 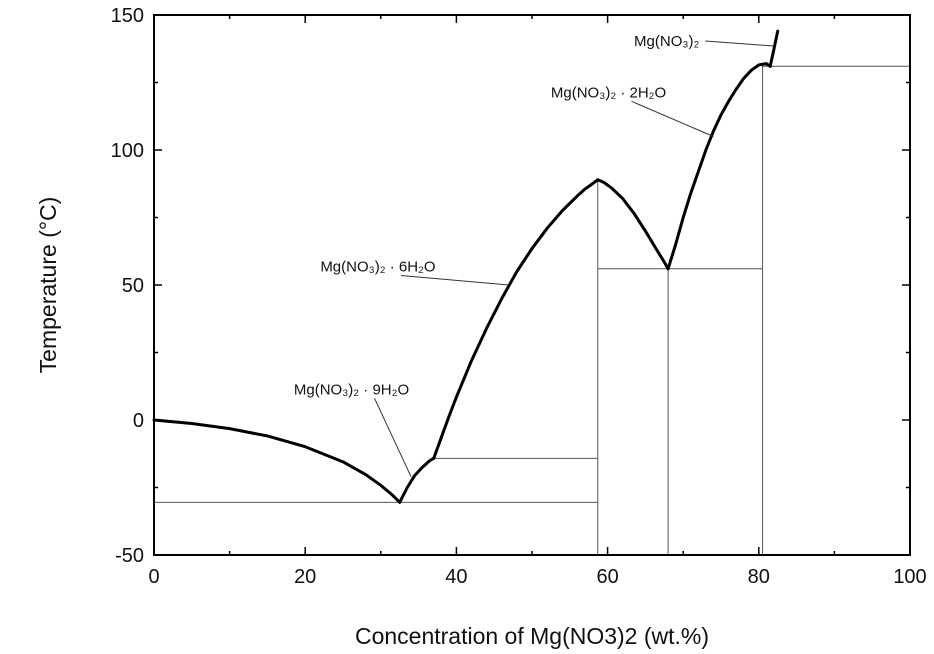 I want to click on x-axis-title: Concentration of Mg(NO3)2 (wt.%), so click(x=532, y=636).